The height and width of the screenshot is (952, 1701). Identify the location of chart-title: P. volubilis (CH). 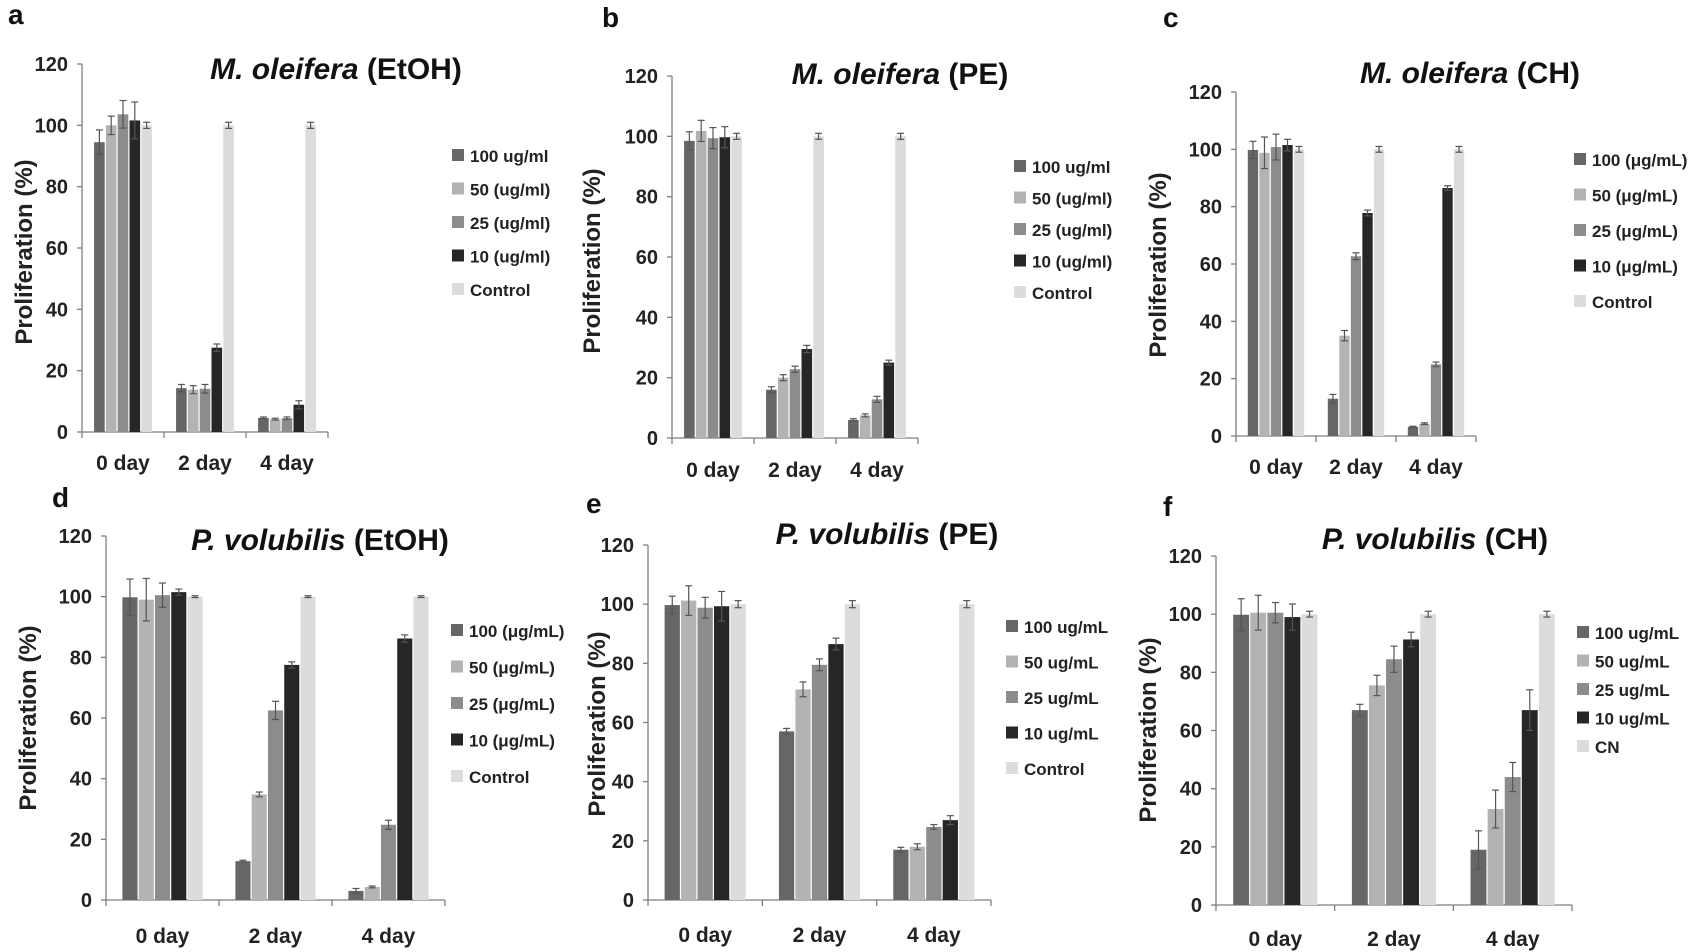
(1435, 539).